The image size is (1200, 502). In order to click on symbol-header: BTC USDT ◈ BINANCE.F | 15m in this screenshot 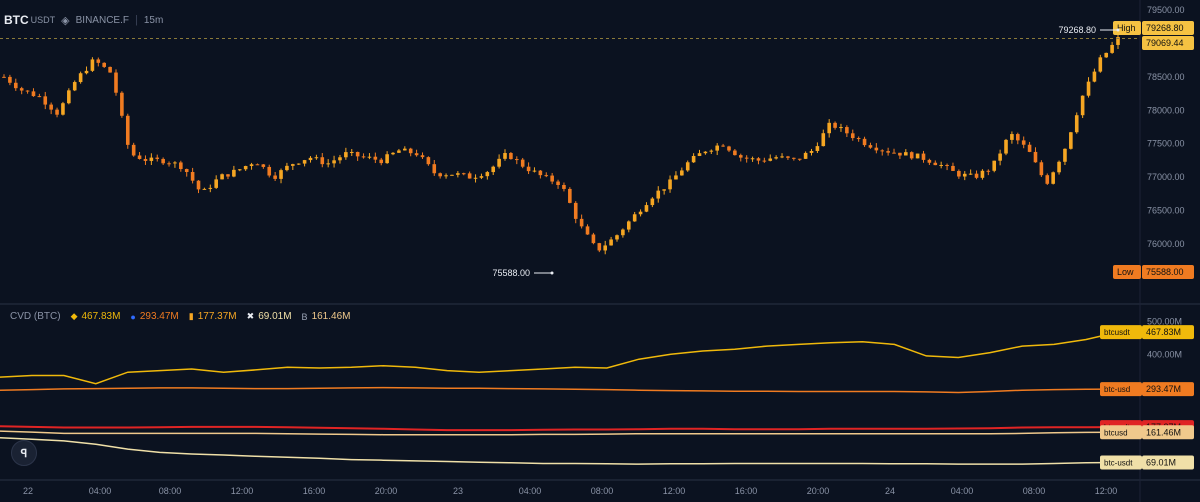, I will do `click(83, 20)`.